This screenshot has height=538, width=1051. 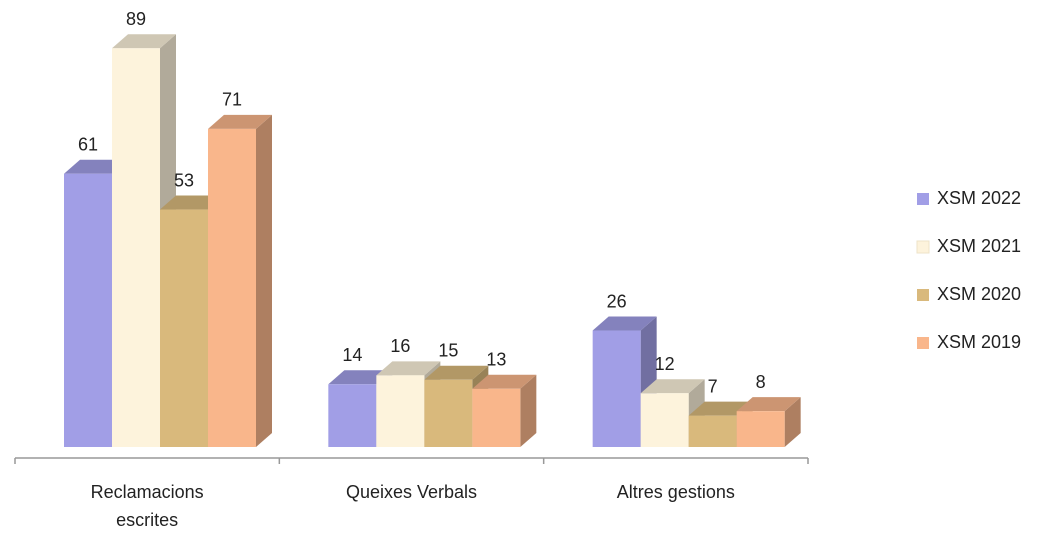 I want to click on data-label: 8, so click(x=761, y=382).